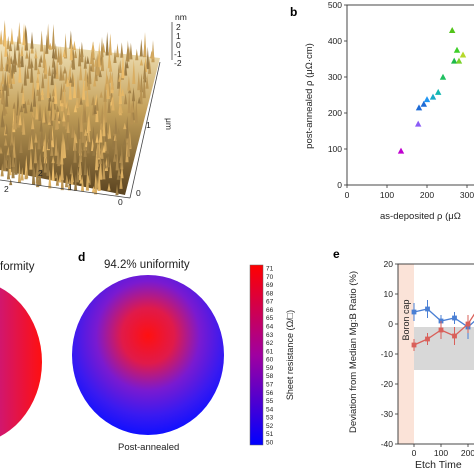 The image size is (474, 474). I want to click on y-tick-label: 200, so click(335, 113).